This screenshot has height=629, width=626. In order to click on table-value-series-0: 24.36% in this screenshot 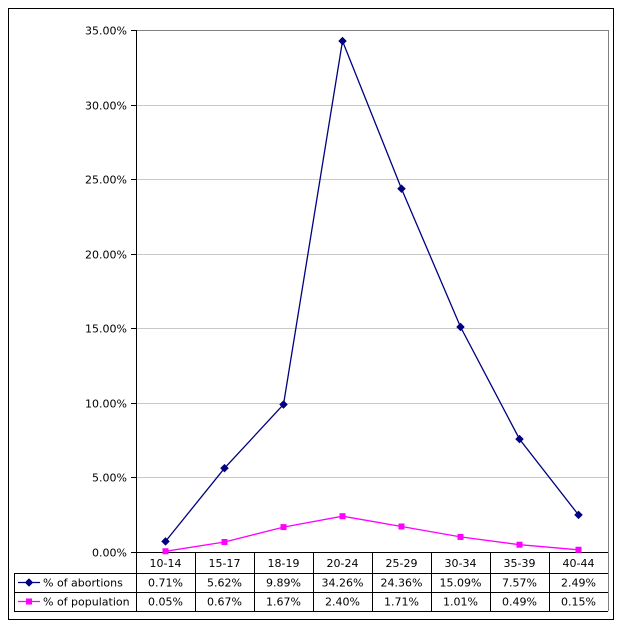, I will do `click(402, 583)`.